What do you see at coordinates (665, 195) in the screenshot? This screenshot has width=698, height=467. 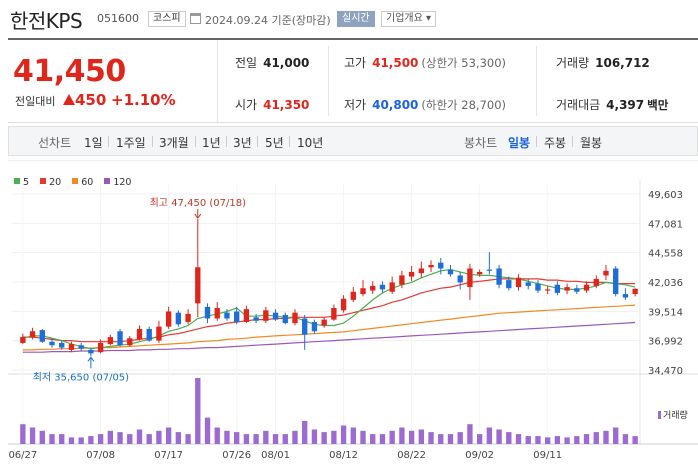 I see `y-tick-label: 49,603` at bounding box center [665, 195].